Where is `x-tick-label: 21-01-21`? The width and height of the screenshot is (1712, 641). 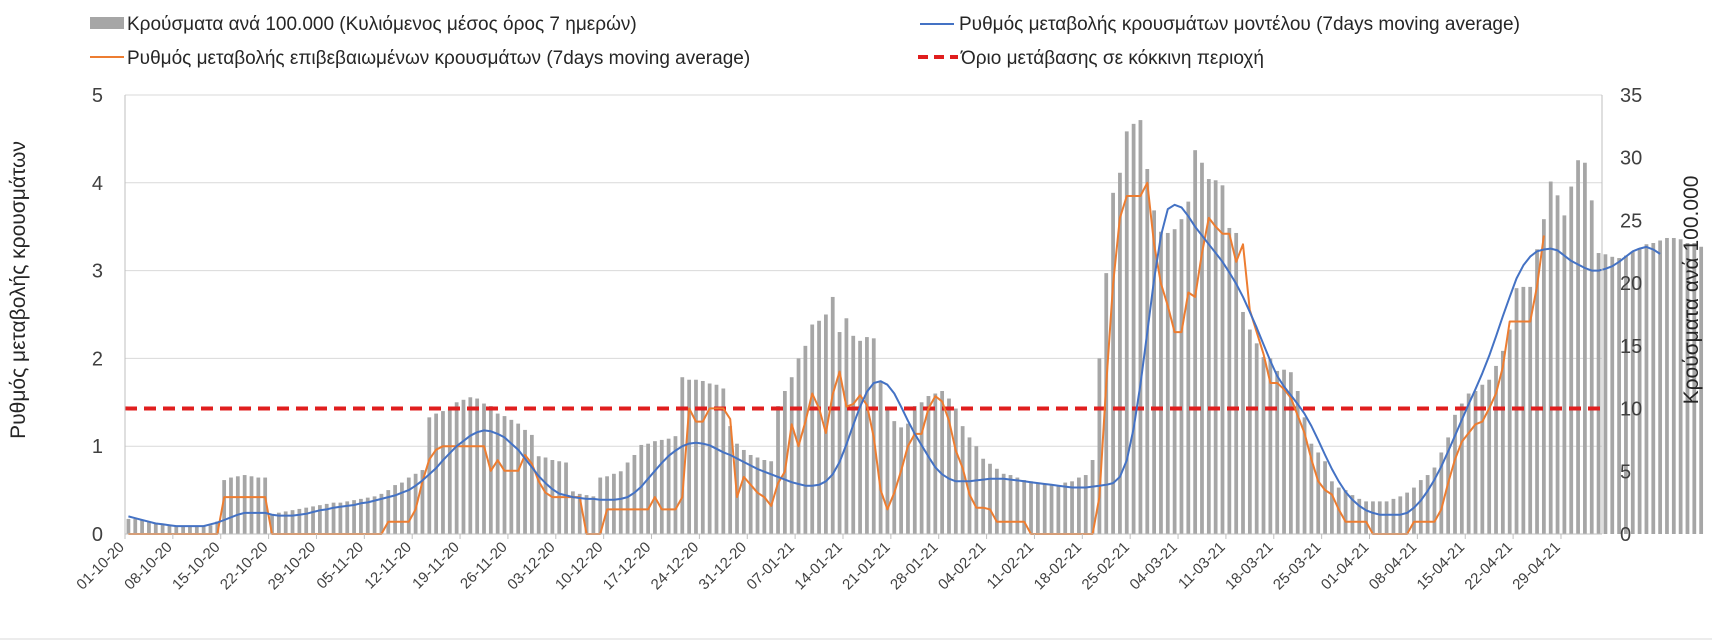 x-tick-label: 21-01-21 is located at coordinates (866, 566).